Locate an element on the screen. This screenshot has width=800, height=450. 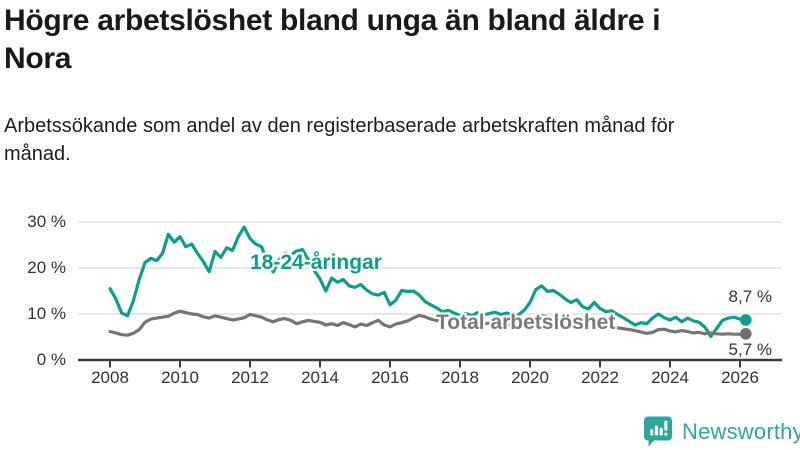
x-tick-label: 2010 is located at coordinates (180, 377).